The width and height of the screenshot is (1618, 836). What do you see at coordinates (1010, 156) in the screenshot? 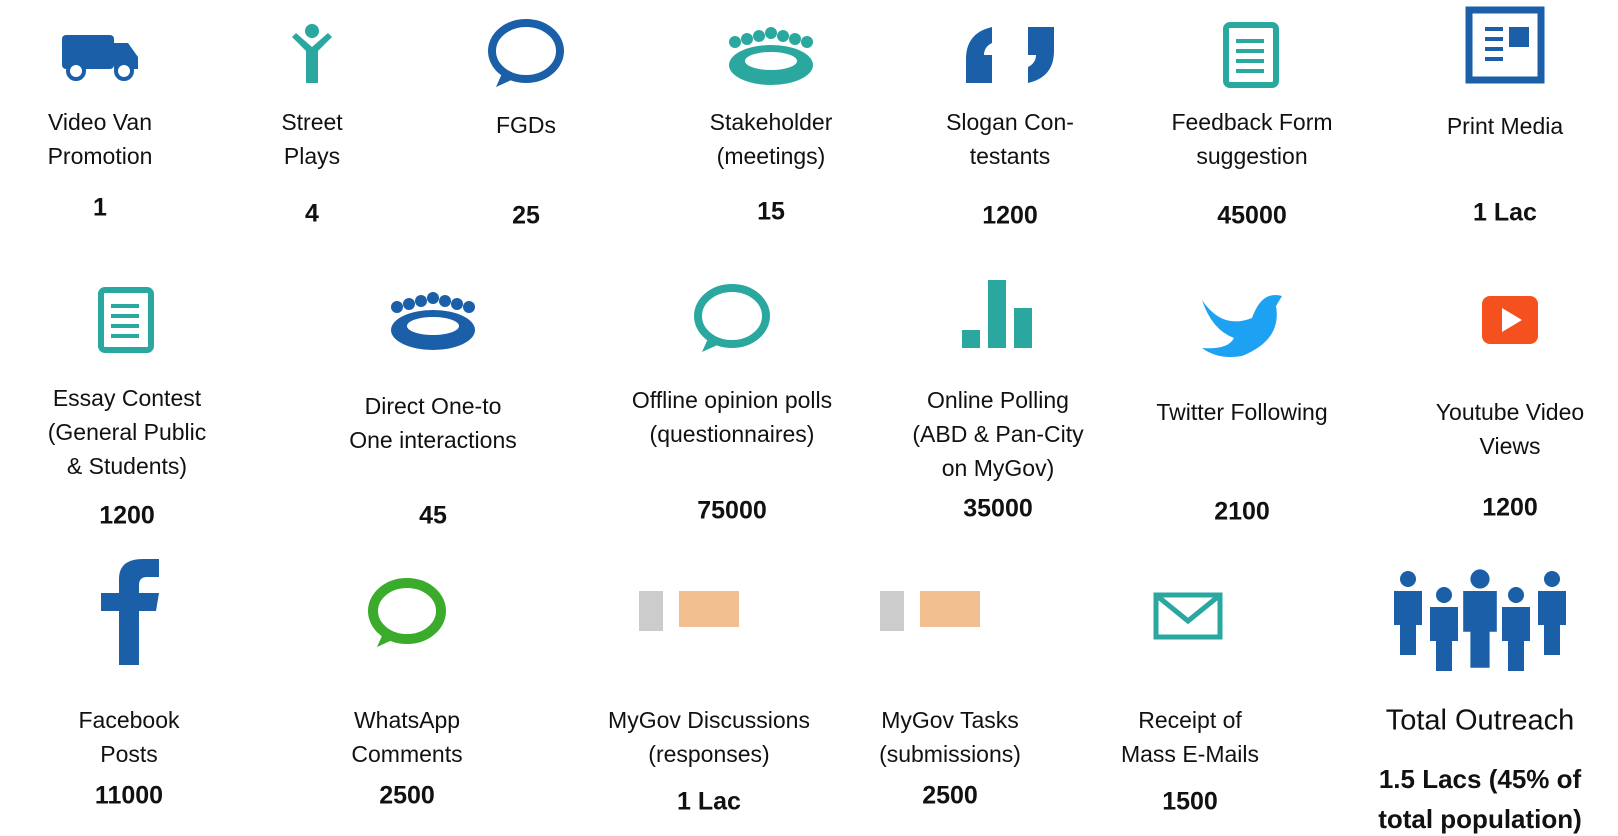
I see `item-label: testants` at bounding box center [1010, 156].